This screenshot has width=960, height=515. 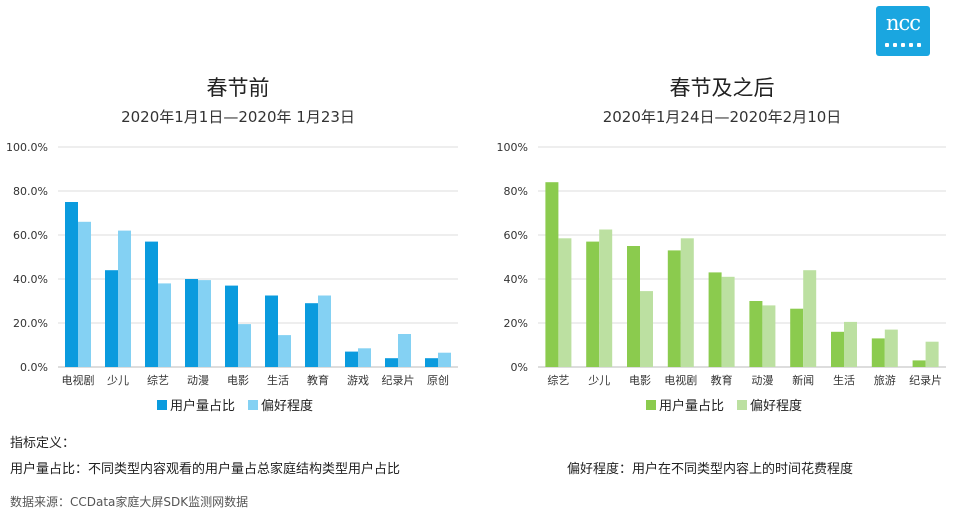 What do you see at coordinates (118, 380) in the screenshot?
I see `left-category-label: 少儿` at bounding box center [118, 380].